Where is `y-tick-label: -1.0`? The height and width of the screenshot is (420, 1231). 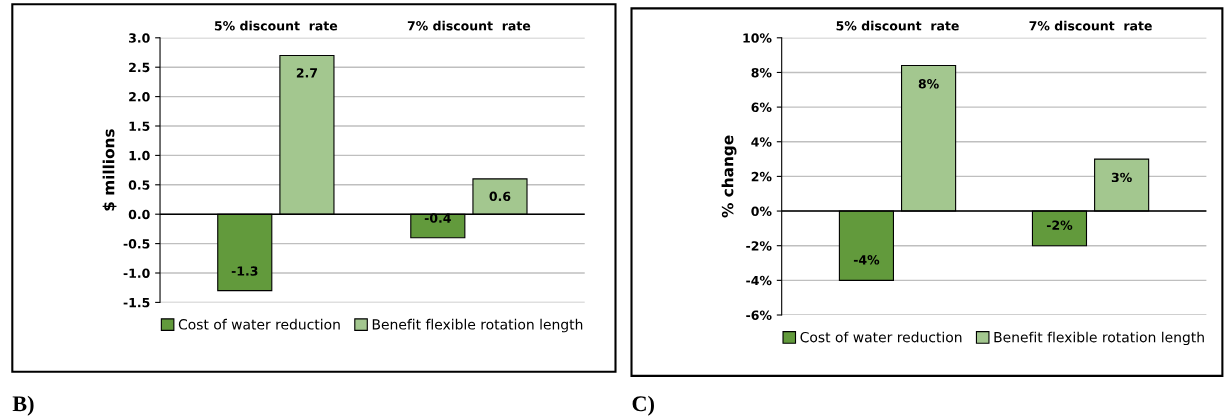 y-tick-label: -1.0 is located at coordinates (136, 273).